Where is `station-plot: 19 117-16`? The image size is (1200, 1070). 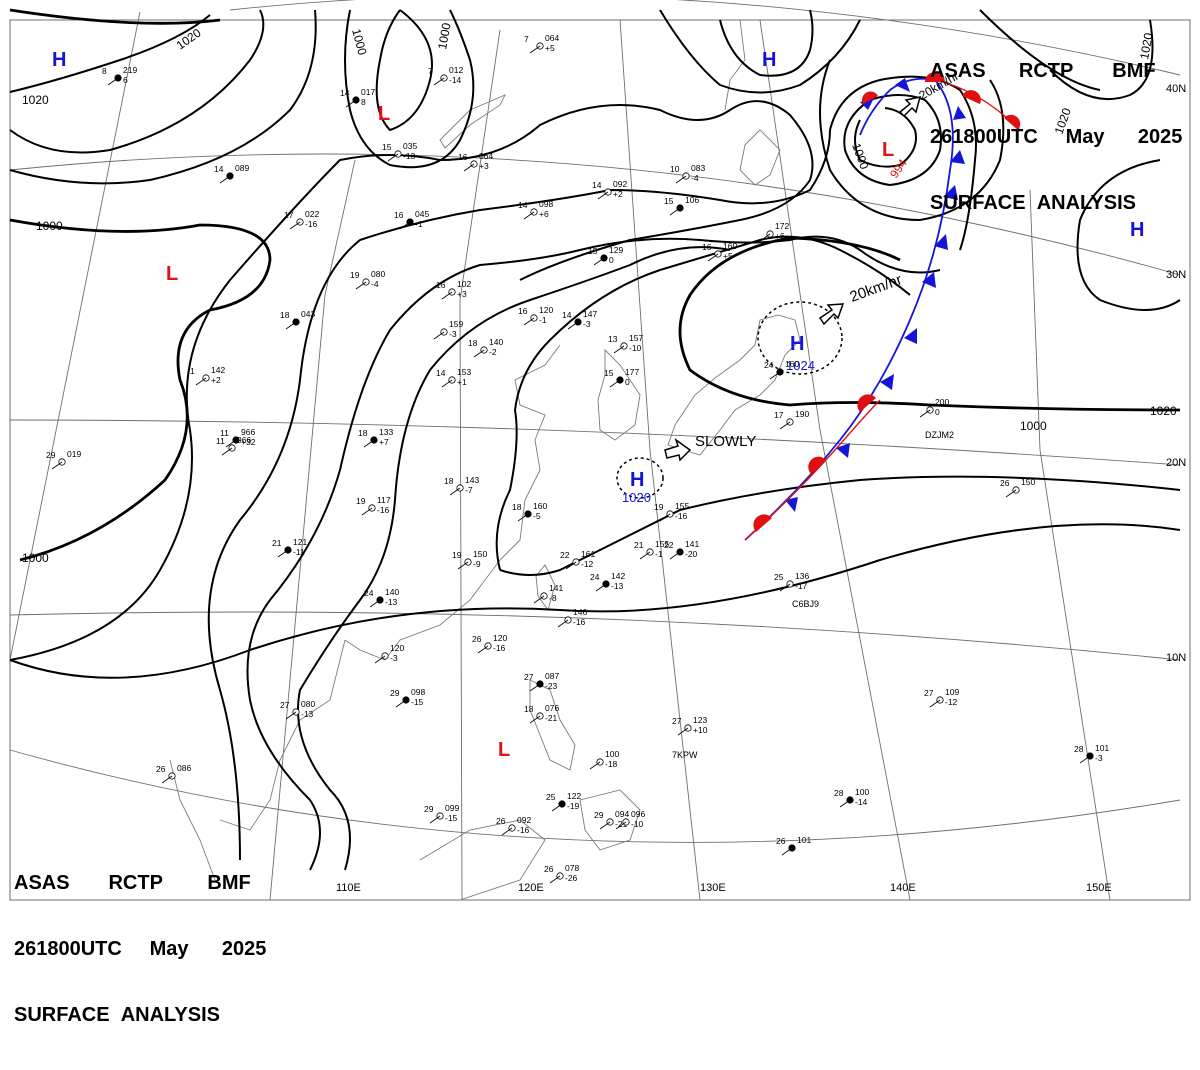
station-plot: 19 117-16 is located at coordinates (373, 505).